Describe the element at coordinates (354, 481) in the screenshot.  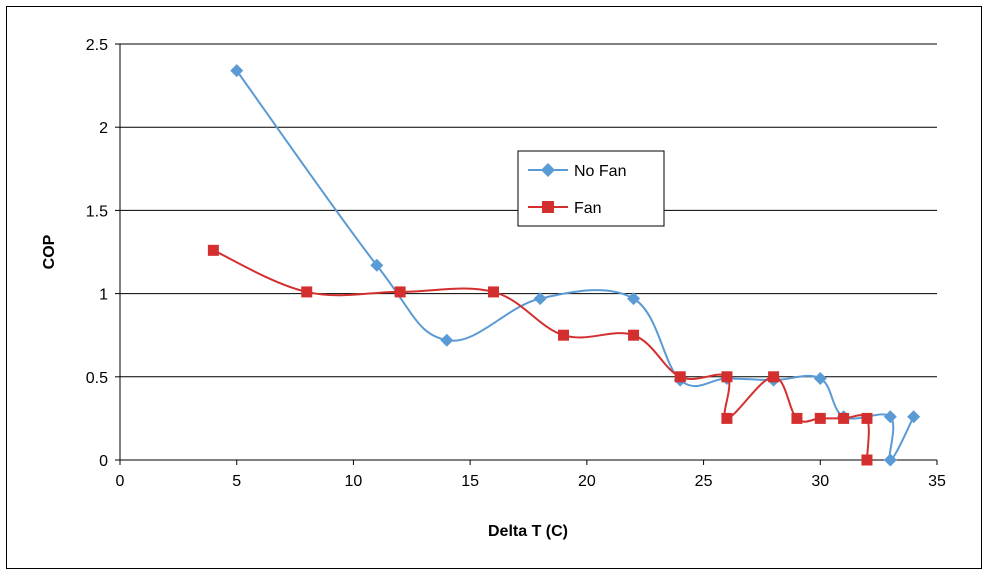
I see `x-tick-label: 10` at that location.